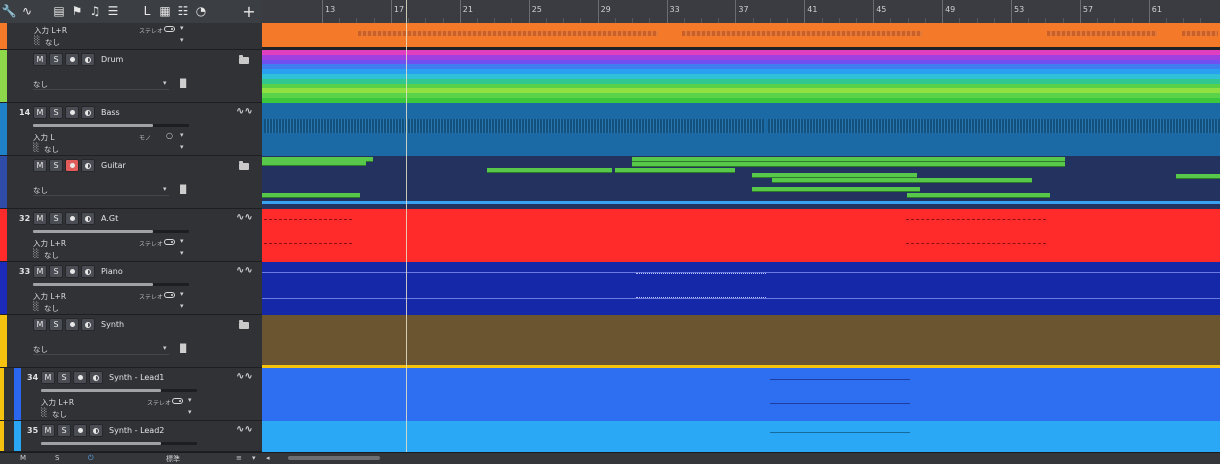 Image resolution: width=1220 pixels, height=464 pixels. Describe the element at coordinates (268, 458) in the screenshot. I see `scroll-left-icon: ◂` at that location.